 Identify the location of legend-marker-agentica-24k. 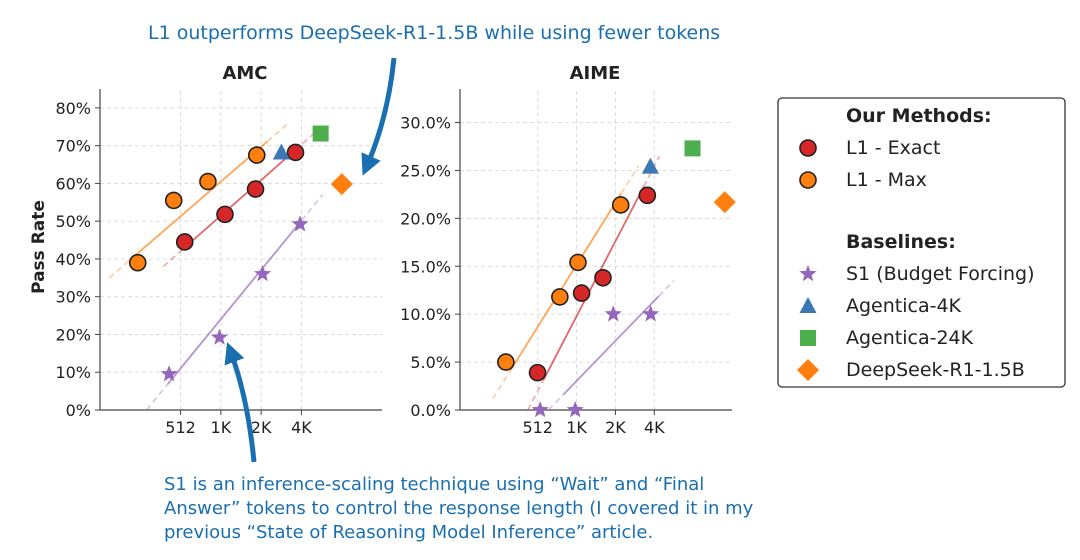
(808, 338).